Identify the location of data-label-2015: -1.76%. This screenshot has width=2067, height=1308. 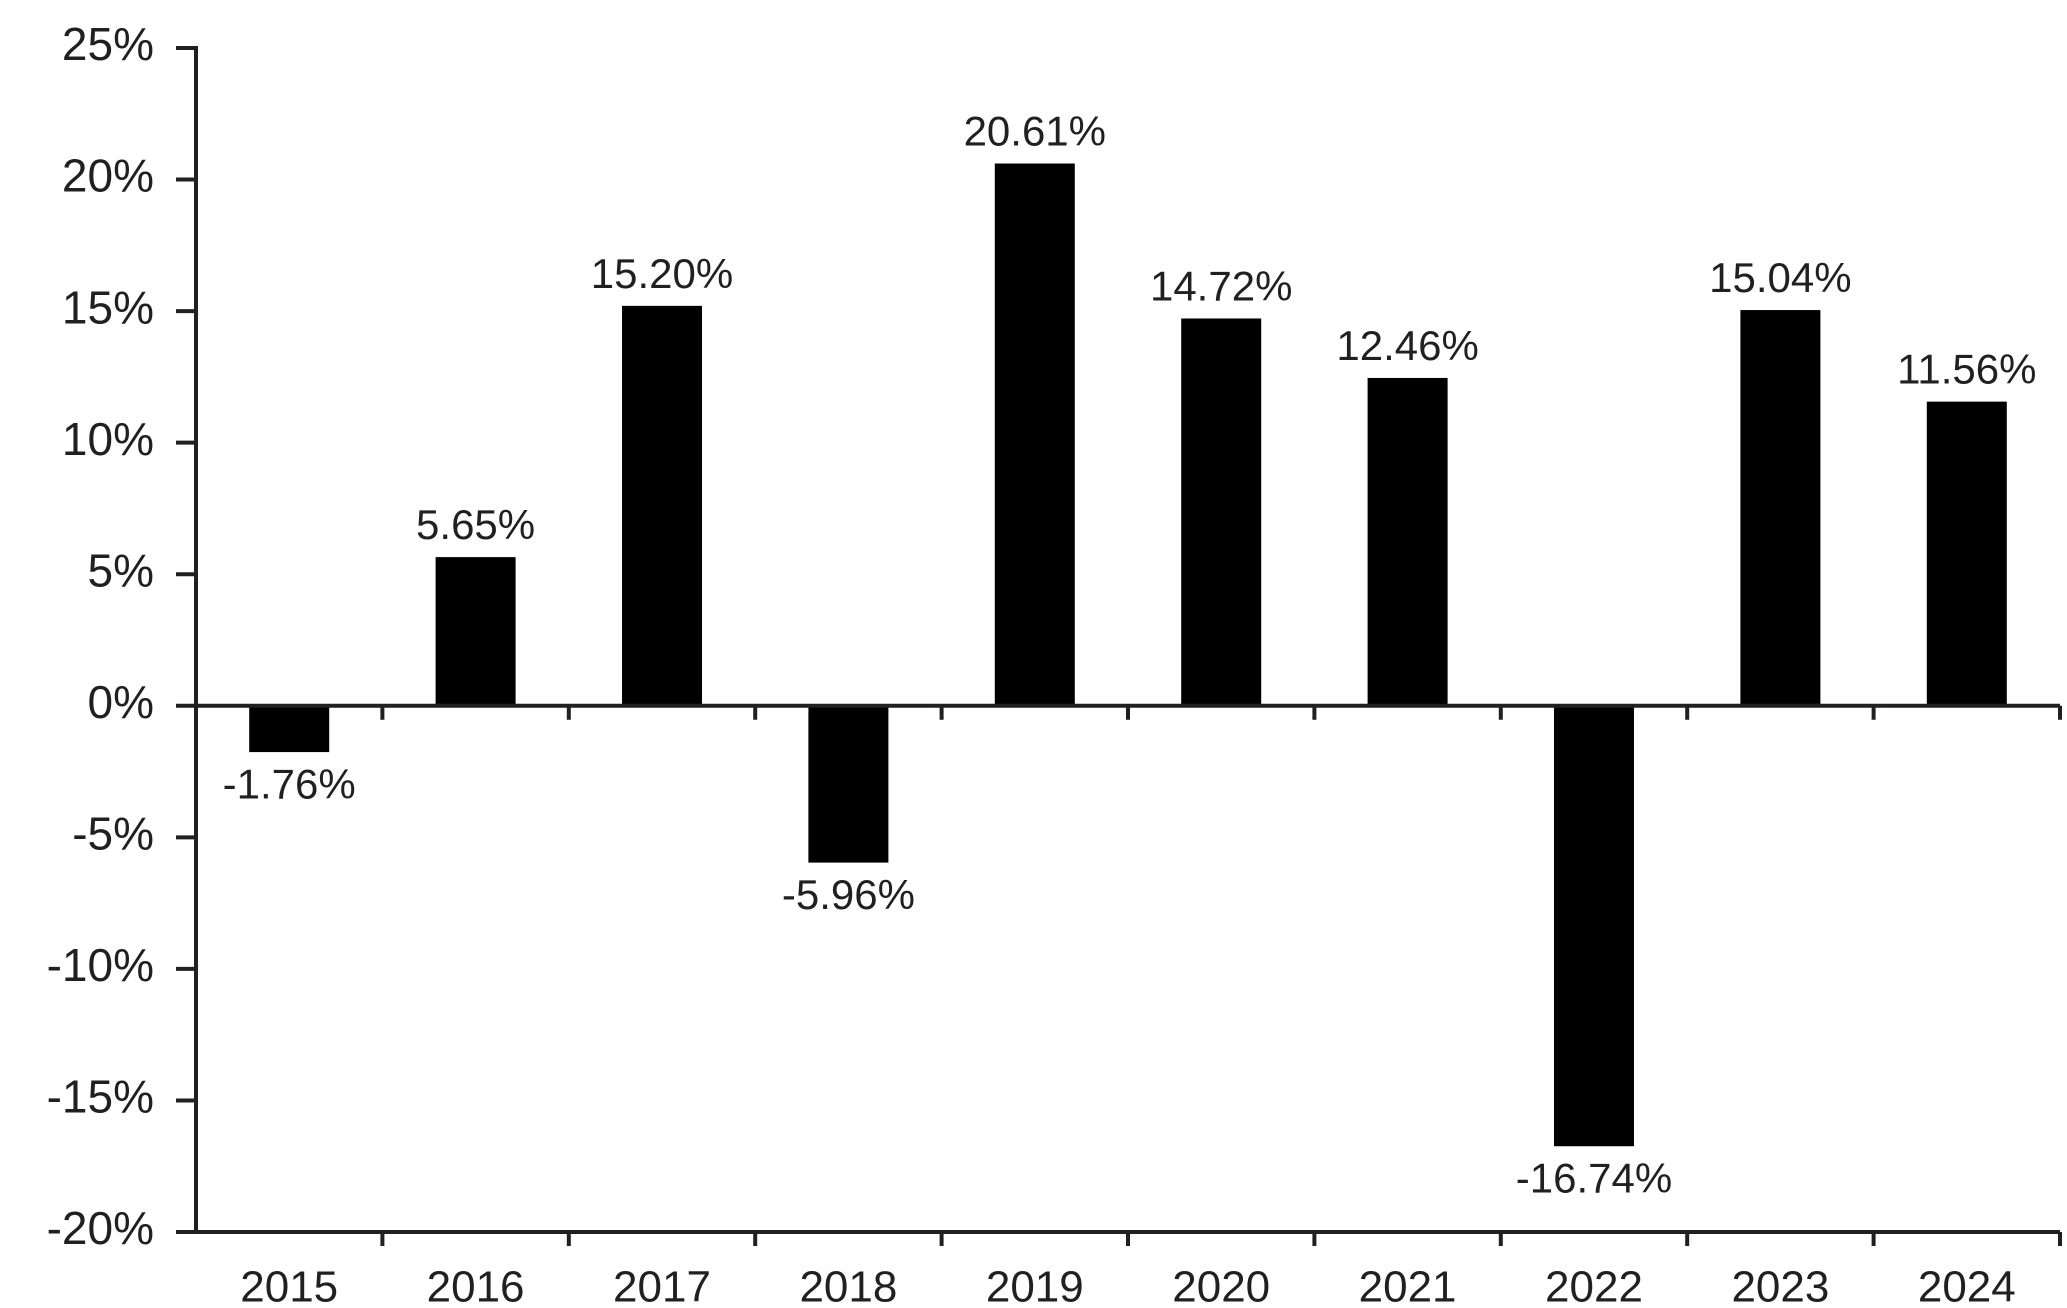
(289, 783).